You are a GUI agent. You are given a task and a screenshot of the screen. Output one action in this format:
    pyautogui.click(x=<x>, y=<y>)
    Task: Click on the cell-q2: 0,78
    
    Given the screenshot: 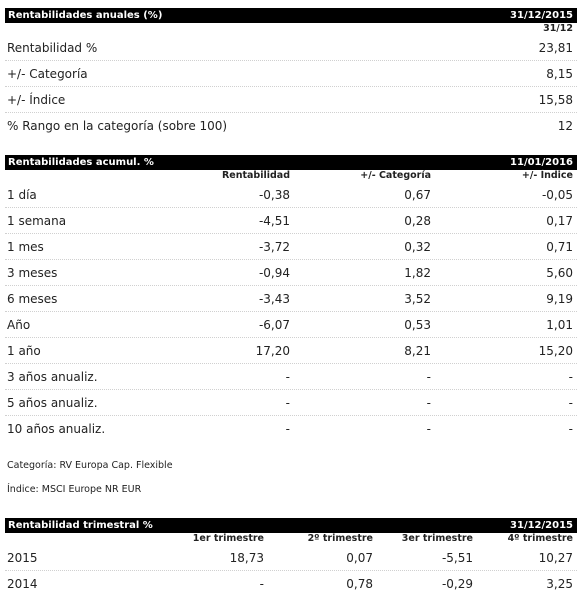 What is the action you would take?
    pyautogui.click(x=359, y=584)
    